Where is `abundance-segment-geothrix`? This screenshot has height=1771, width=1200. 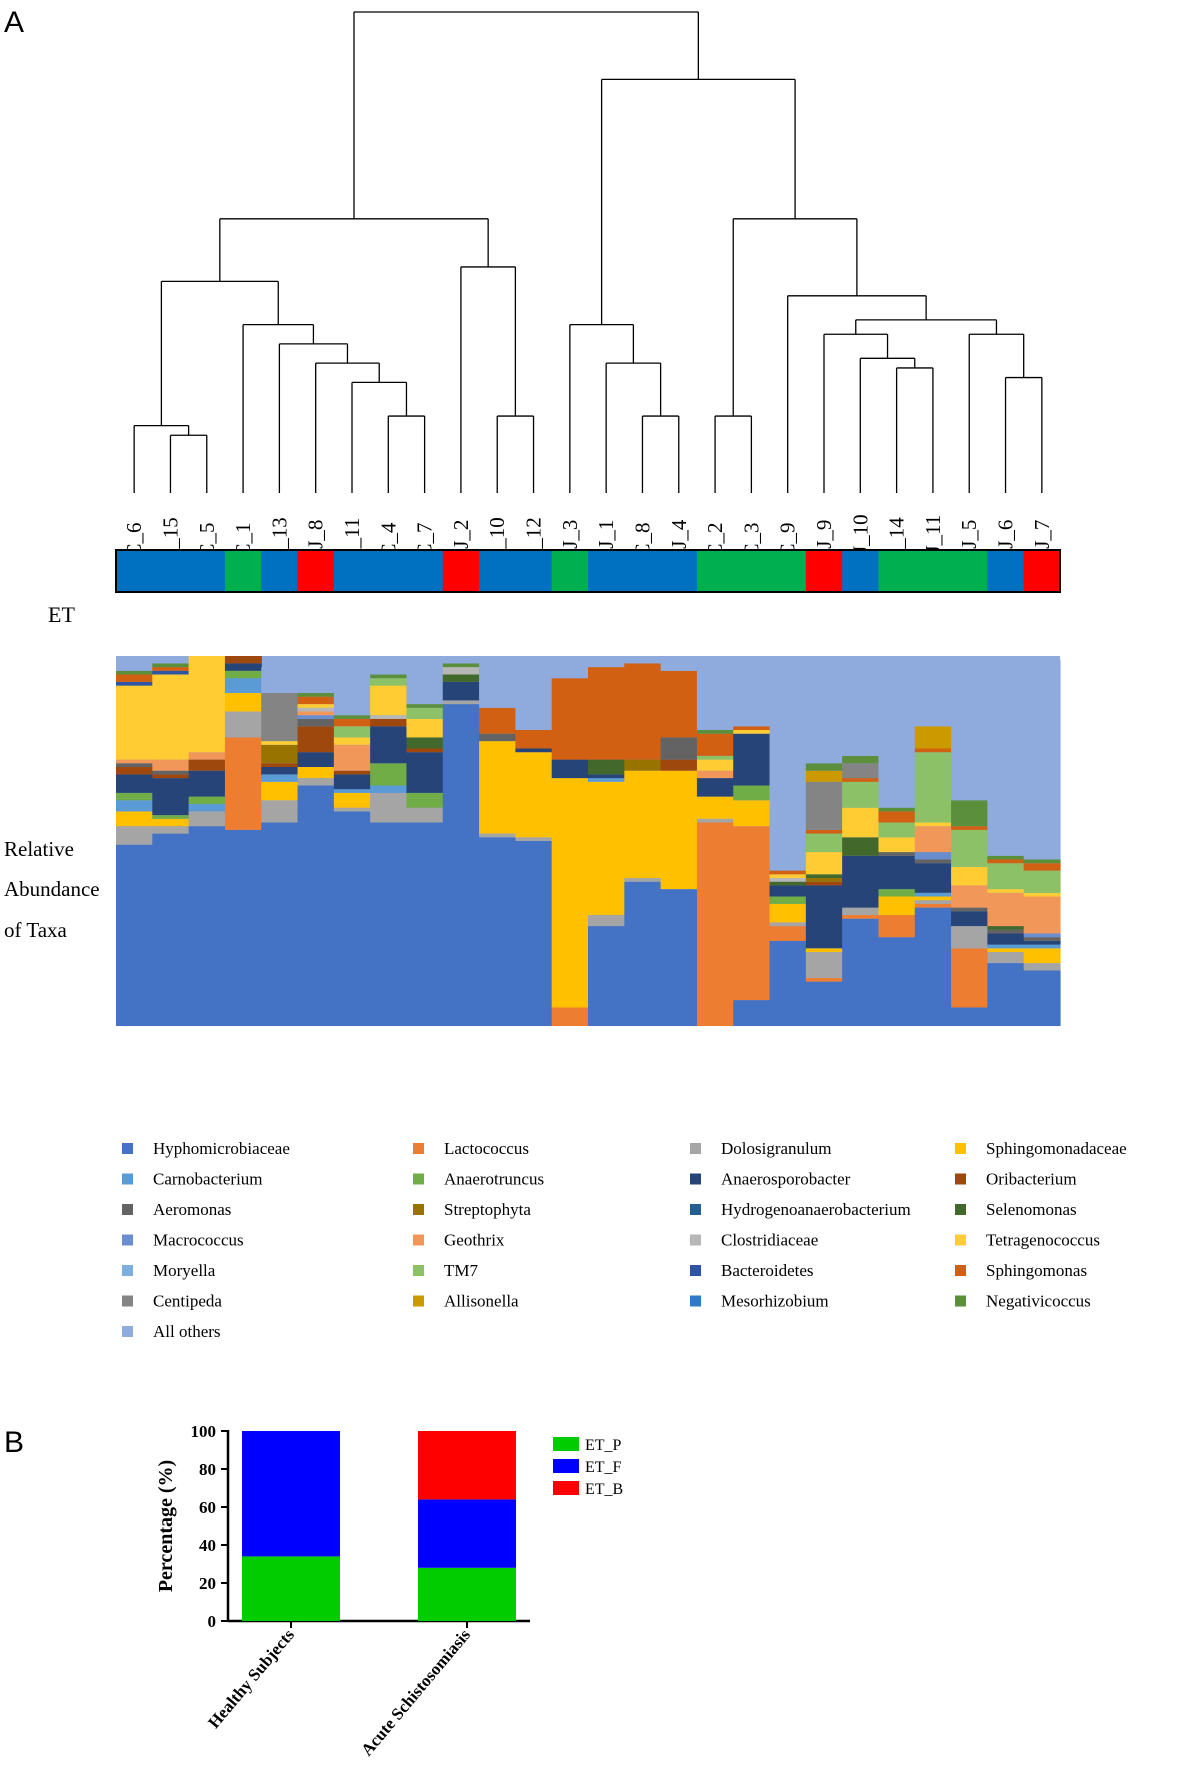
abundance-segment-geothrix is located at coordinates (352, 757).